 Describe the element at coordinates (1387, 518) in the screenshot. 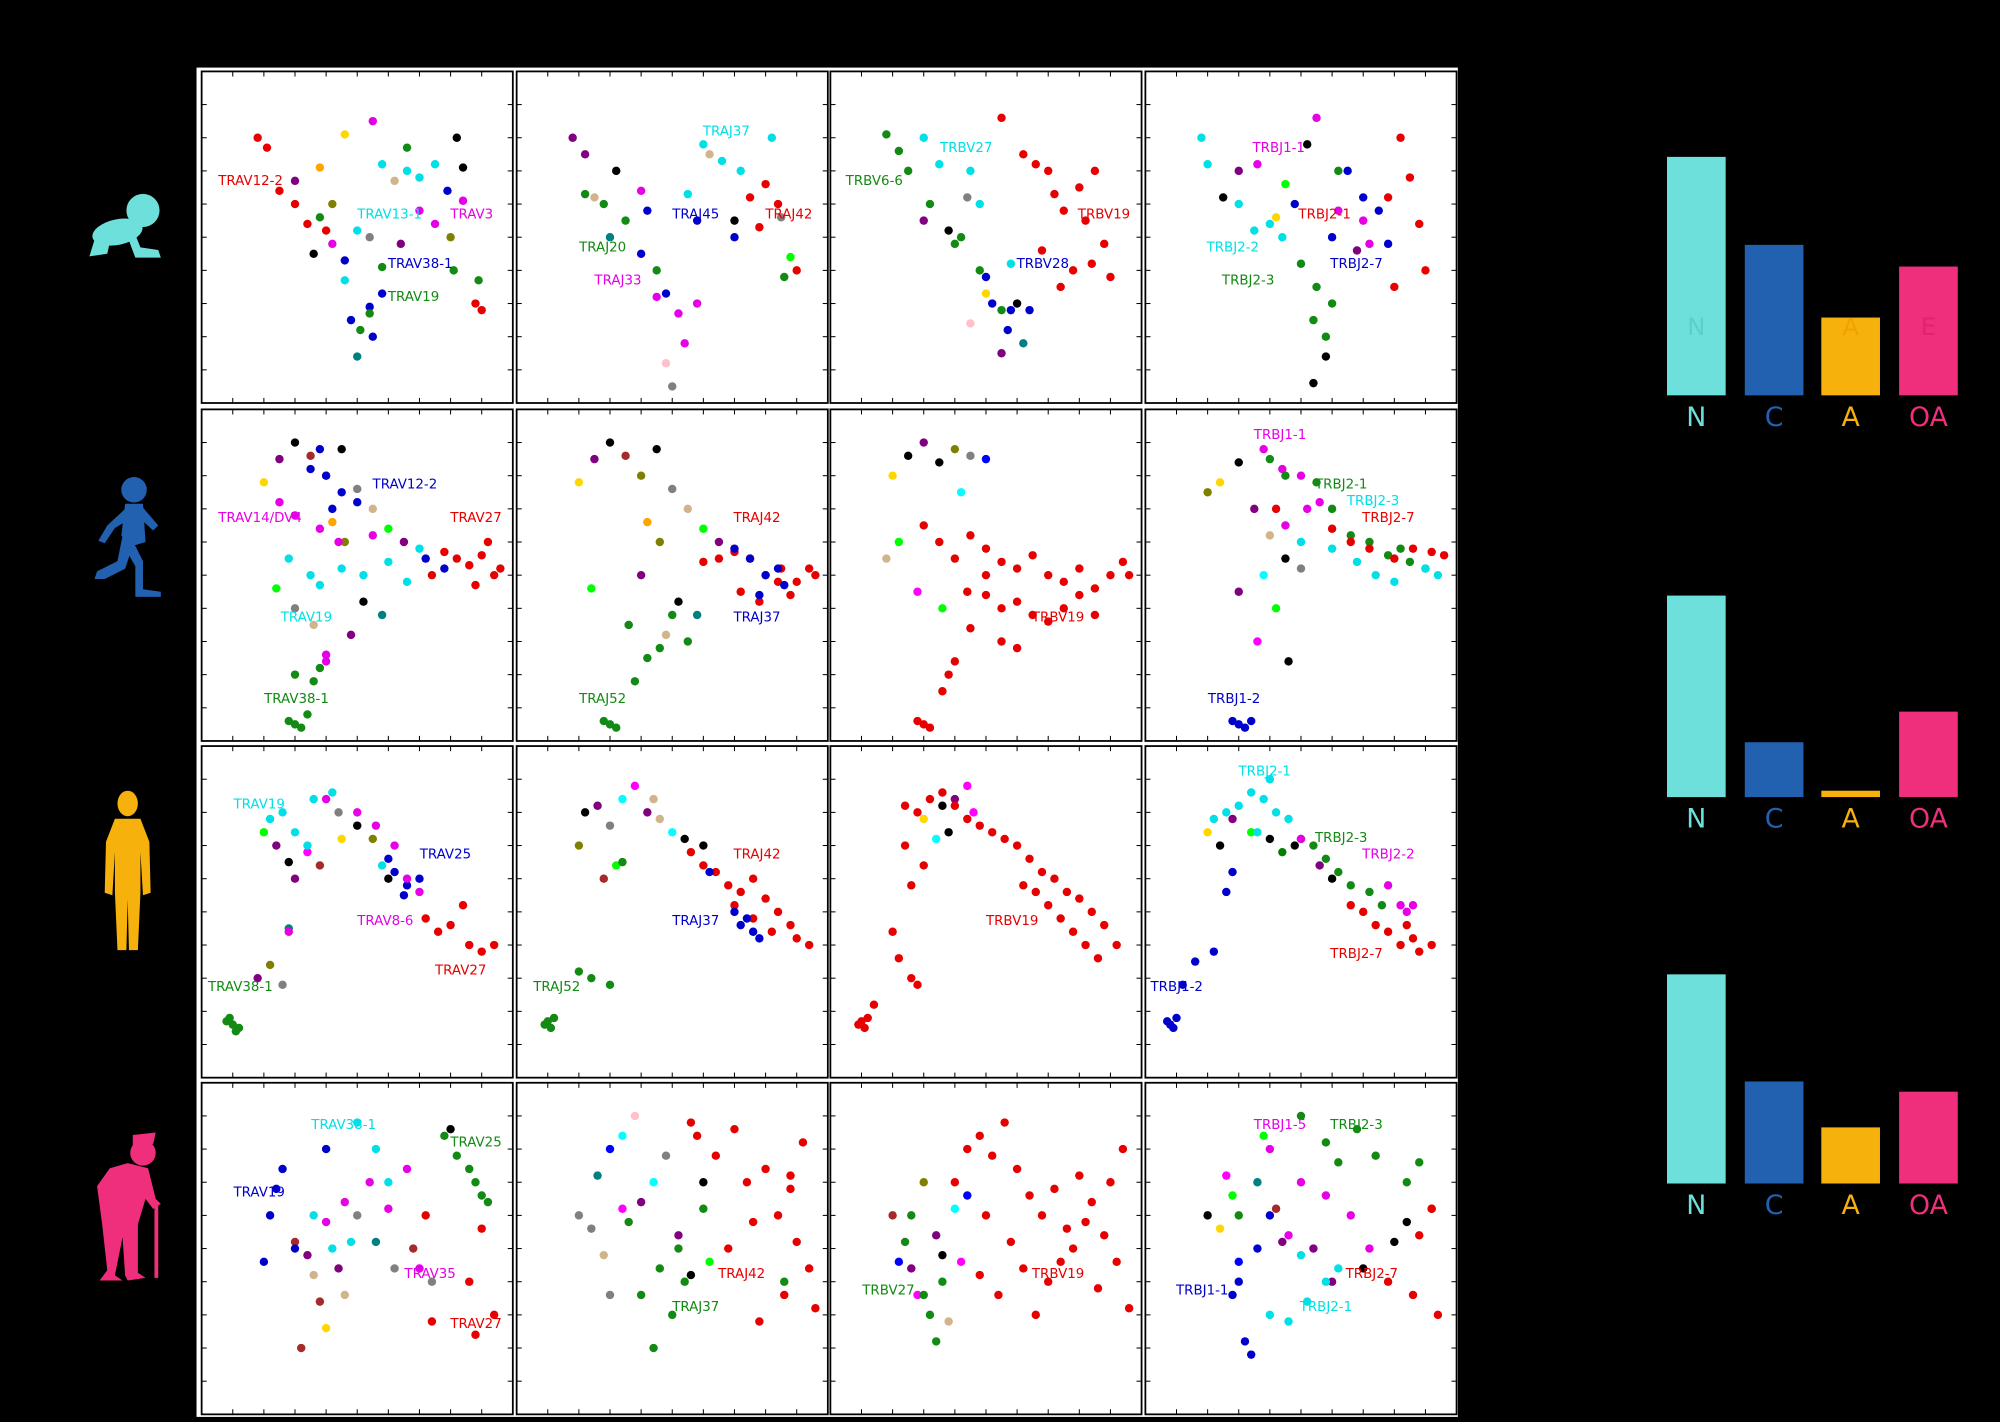

I see `cluster-label: TRBJ2-7` at that location.